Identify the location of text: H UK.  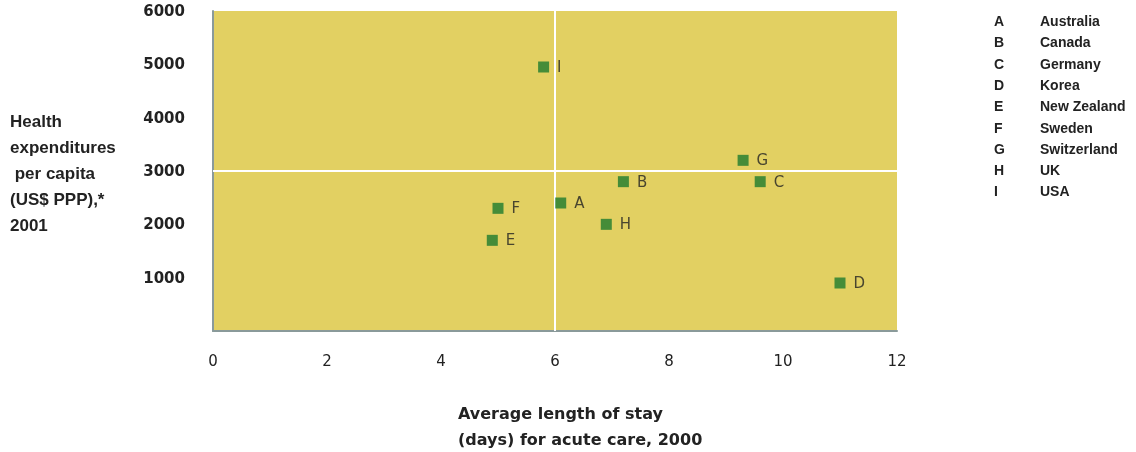
(1027, 170).